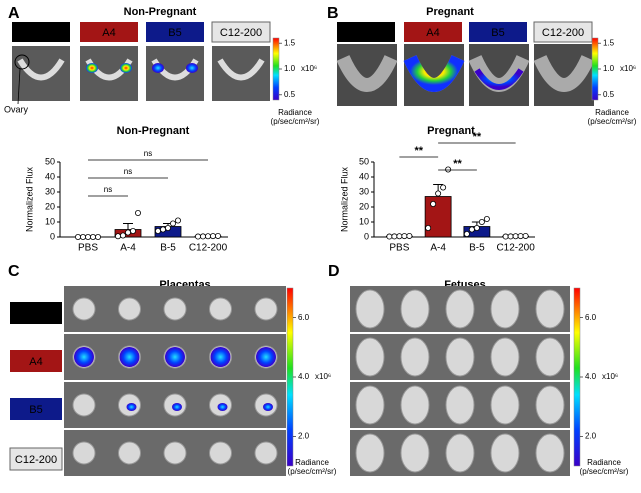 The image size is (641, 493). I want to click on significance: ns, so click(148, 153).